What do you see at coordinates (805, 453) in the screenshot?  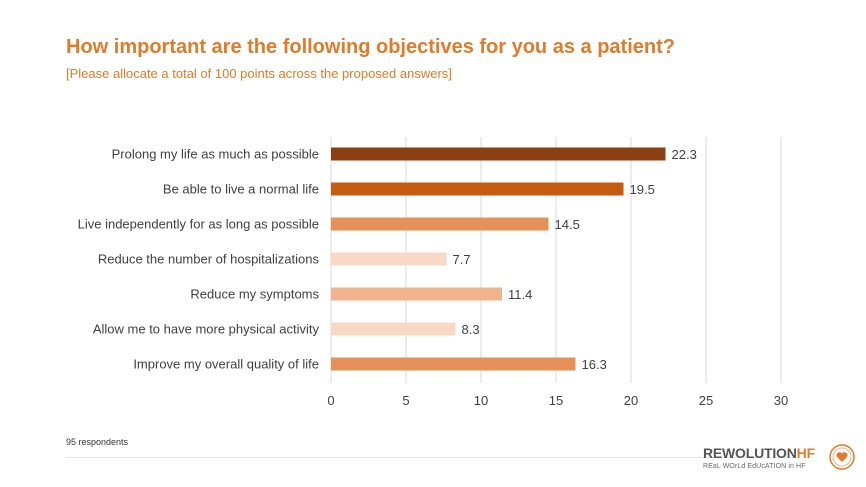 I see `logo-name-accent: HF` at bounding box center [805, 453].